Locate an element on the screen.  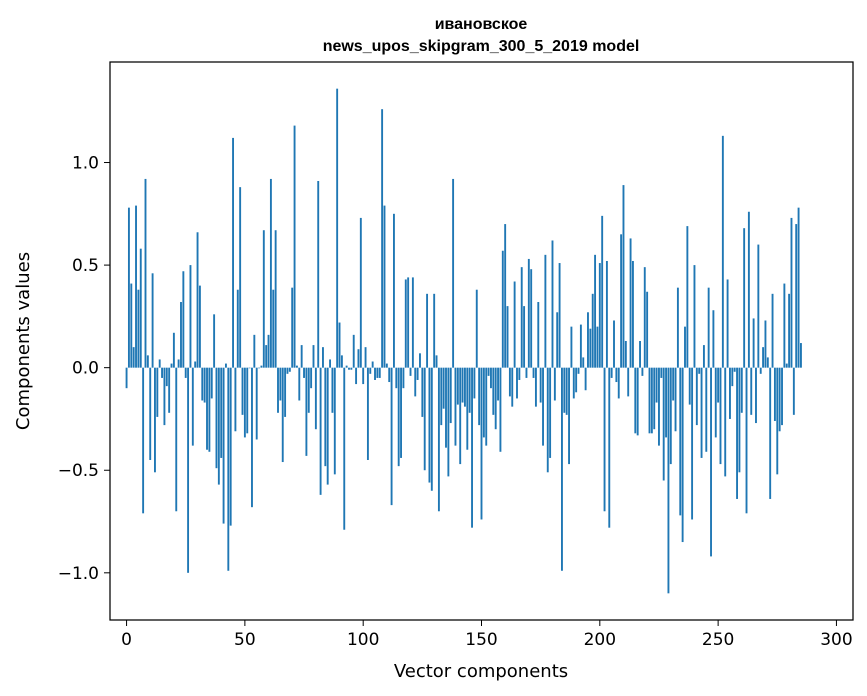
x-tick-label: 200 is located at coordinates (600, 640).